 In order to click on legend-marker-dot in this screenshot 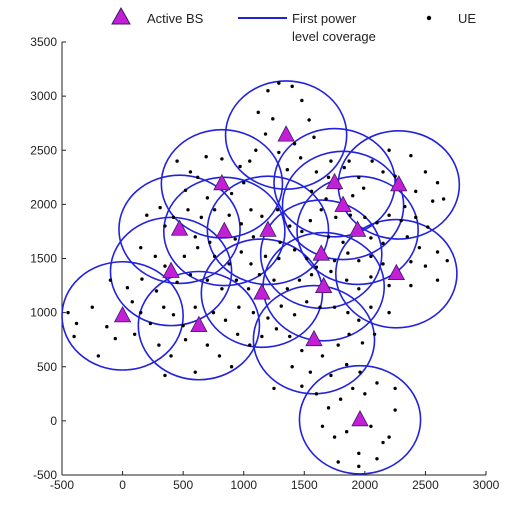, I will do `click(429, 18)`.